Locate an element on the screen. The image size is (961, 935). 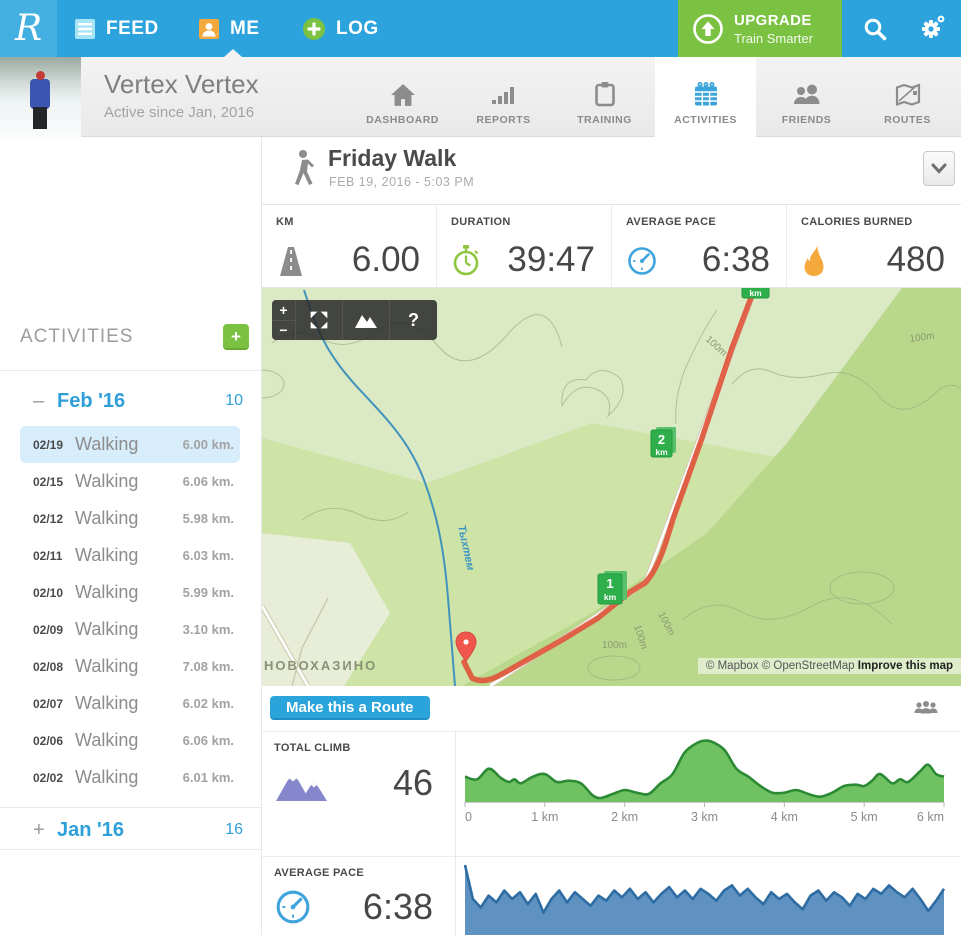
active-nav-notch is located at coordinates (233, 53).